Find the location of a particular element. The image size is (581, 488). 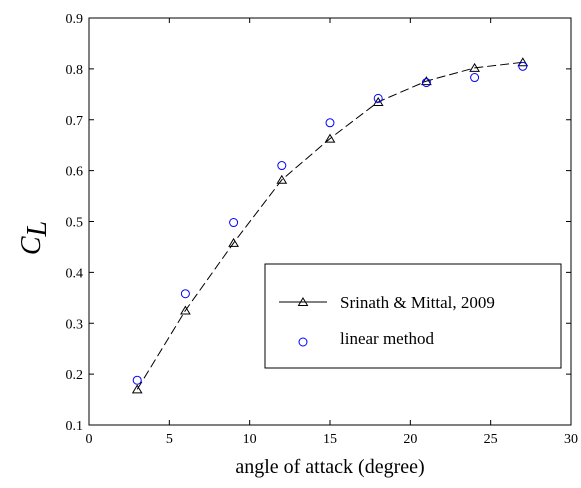

y-tick-label: 0.9 is located at coordinates (75, 19).